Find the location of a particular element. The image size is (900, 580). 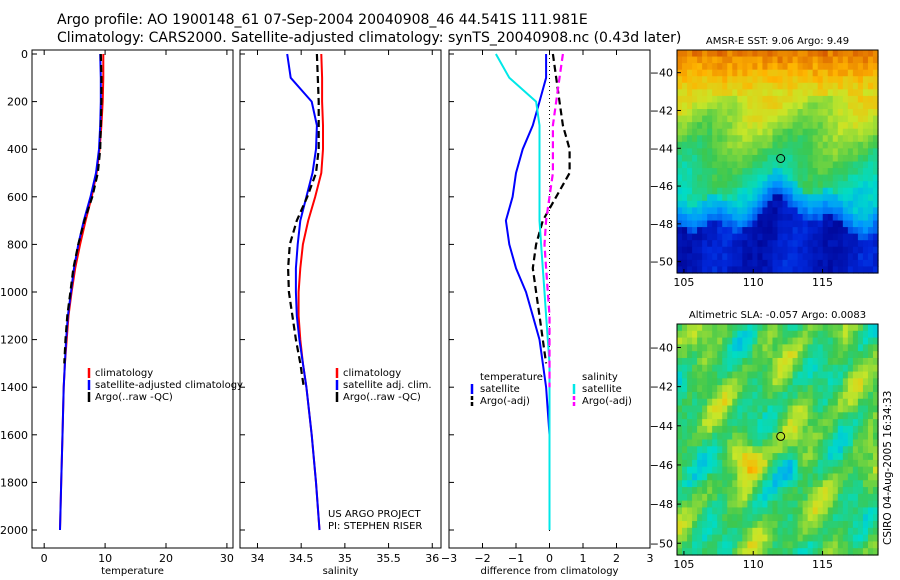

credit-text: CSIRO 04-Aug-2005 16:34:33 is located at coordinates (888, 467).